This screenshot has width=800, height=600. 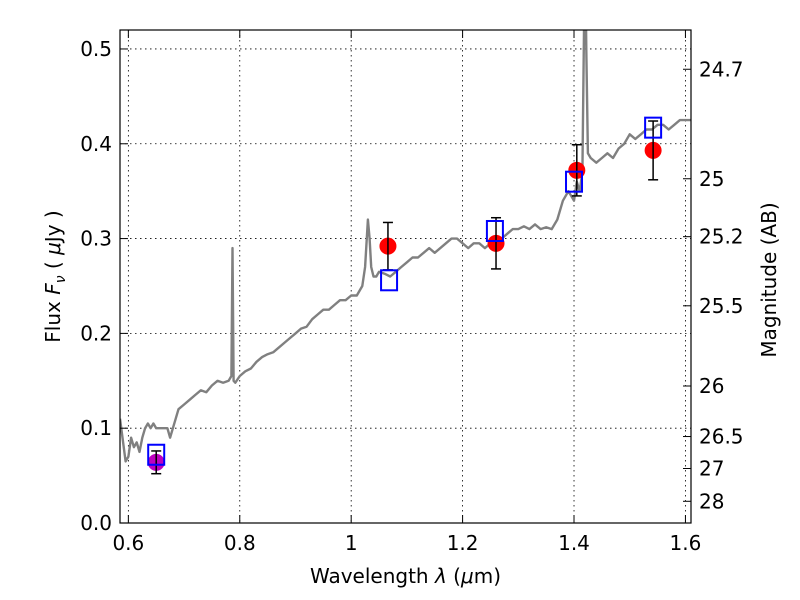 What do you see at coordinates (686, 543) in the screenshot?
I see `x-tick-label: 1.6` at bounding box center [686, 543].